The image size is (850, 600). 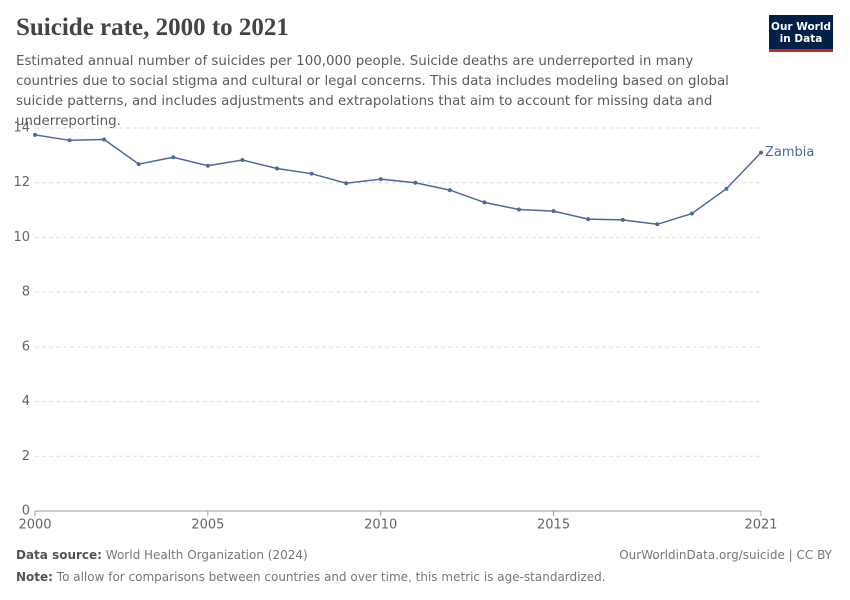 What do you see at coordinates (206, 555) in the screenshot?
I see `source-text: World Health Organization (2024)` at bounding box center [206, 555].